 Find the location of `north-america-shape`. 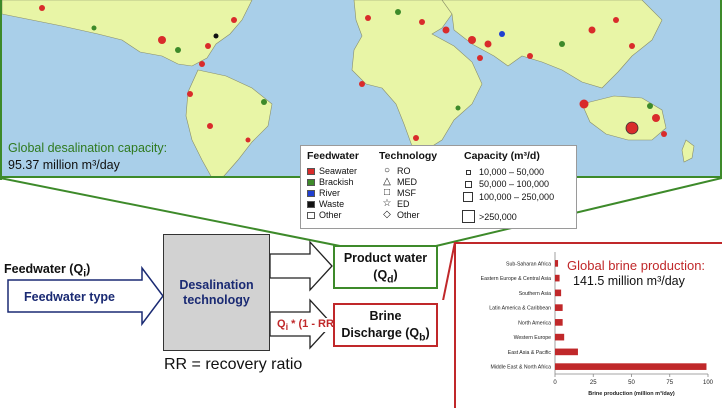

north-america-shape is located at coordinates (127, 33).